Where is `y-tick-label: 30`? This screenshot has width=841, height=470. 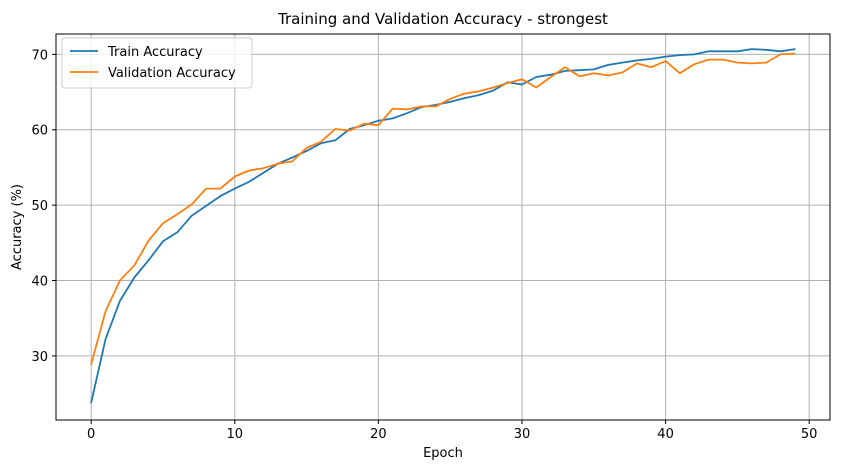 y-tick-label: 30 is located at coordinates (39, 357).